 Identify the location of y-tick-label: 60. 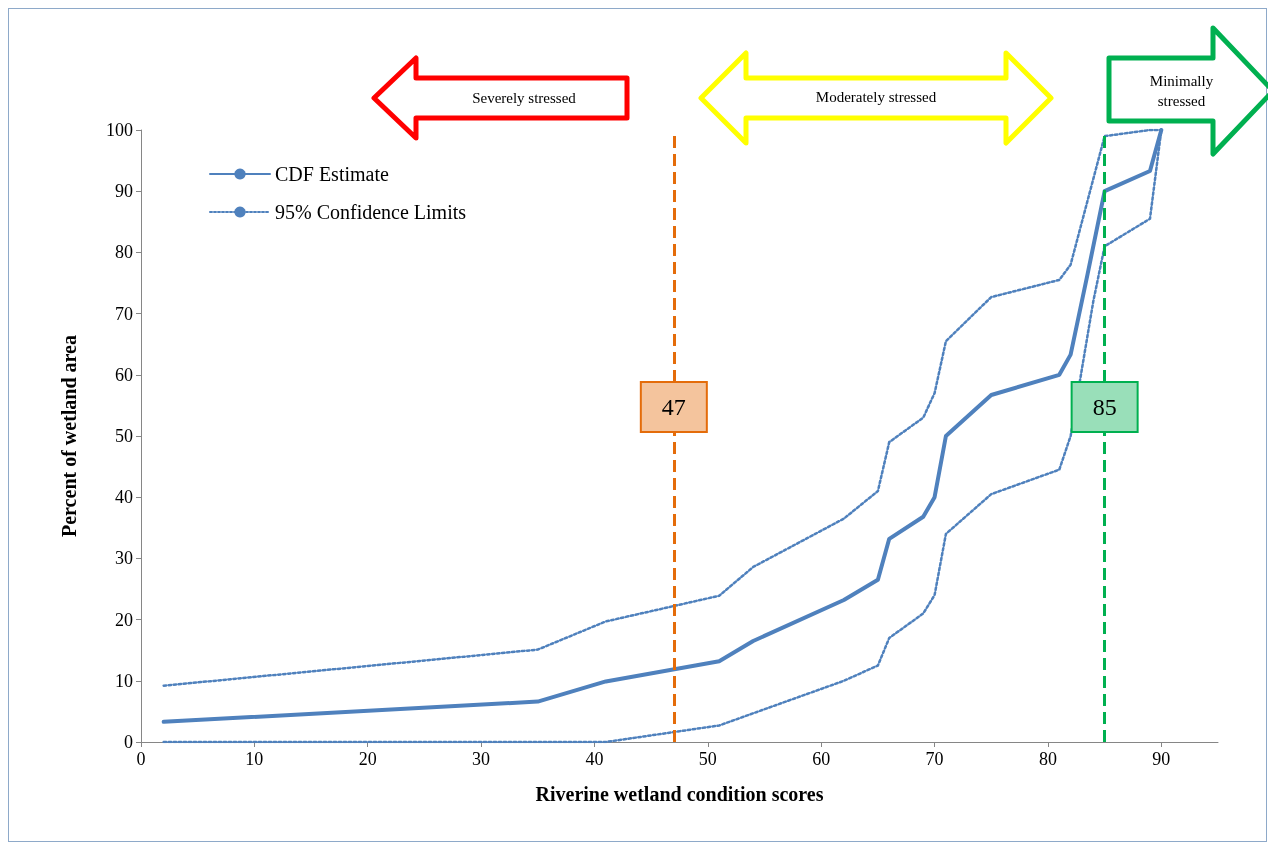
(124, 374).